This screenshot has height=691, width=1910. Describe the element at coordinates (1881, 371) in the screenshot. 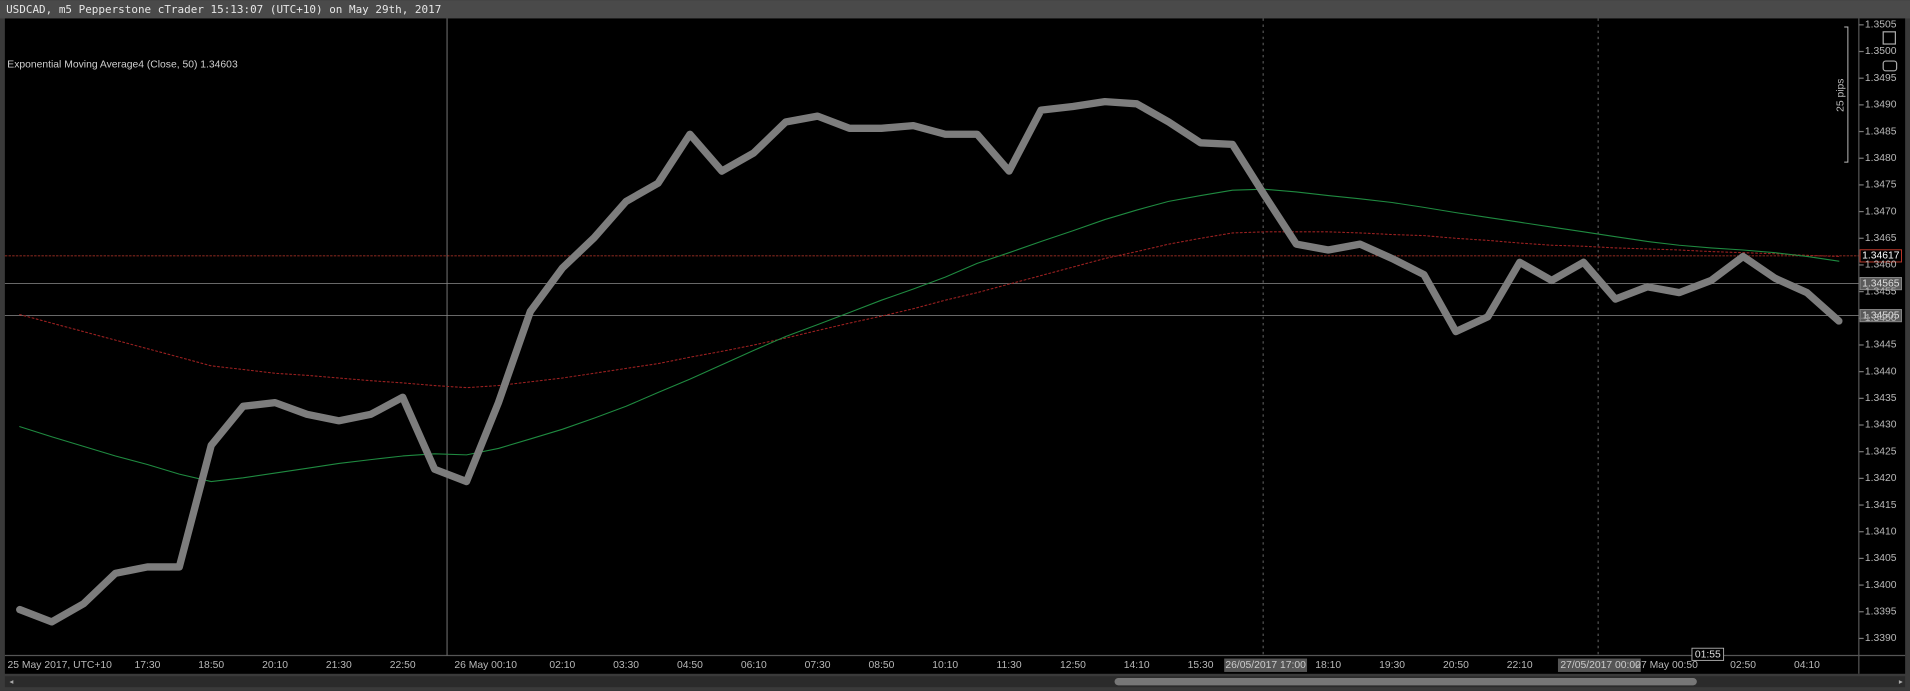

I see `y-tick-label: 1.3440` at that location.